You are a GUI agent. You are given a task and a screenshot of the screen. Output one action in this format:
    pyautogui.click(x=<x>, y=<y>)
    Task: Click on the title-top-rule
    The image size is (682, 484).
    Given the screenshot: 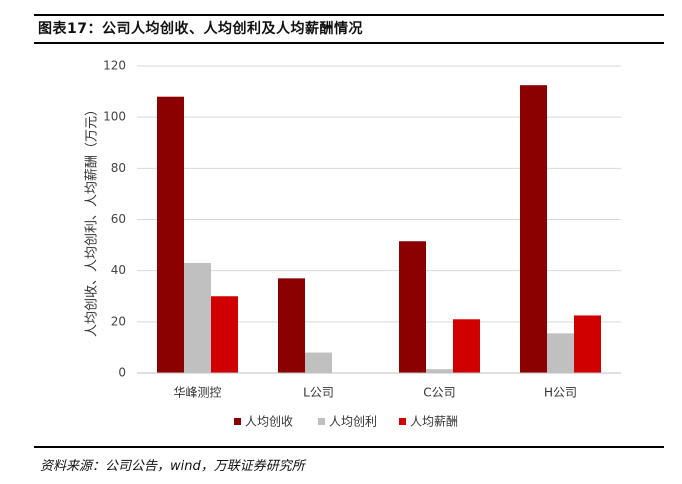 What is the action you would take?
    pyautogui.click(x=349, y=15)
    